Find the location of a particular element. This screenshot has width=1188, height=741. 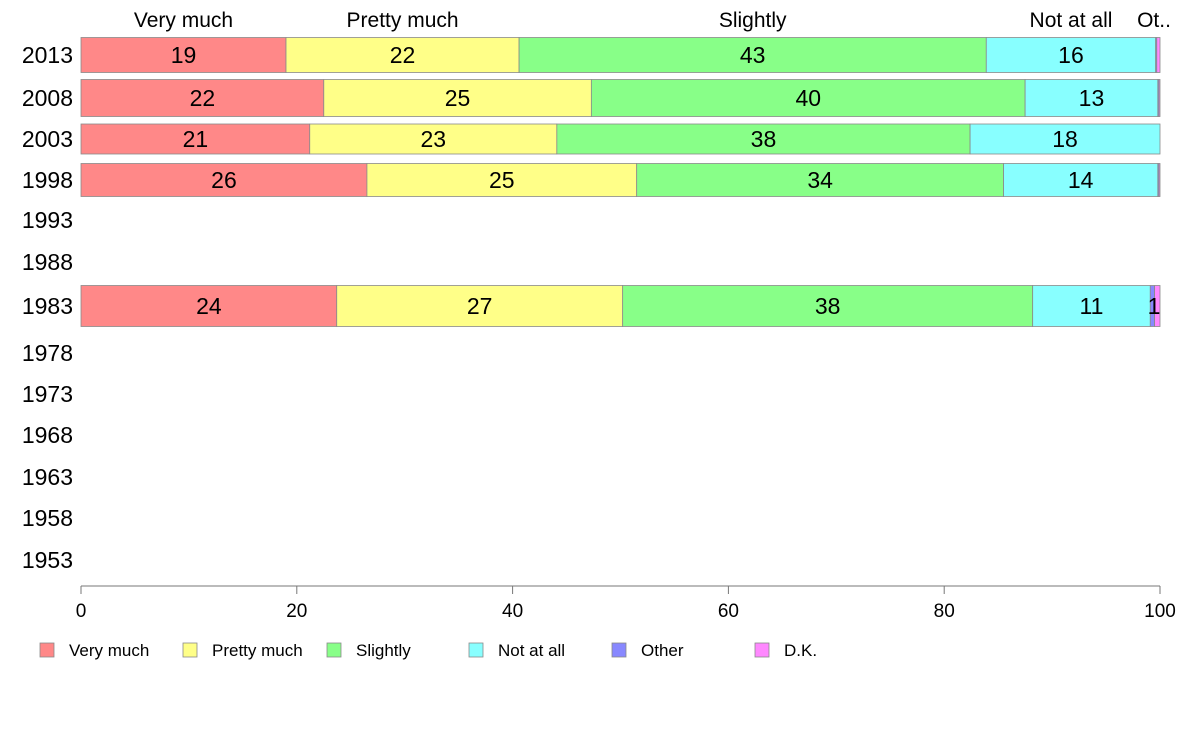

year-label-1993: 1993 is located at coordinates (47, 220).